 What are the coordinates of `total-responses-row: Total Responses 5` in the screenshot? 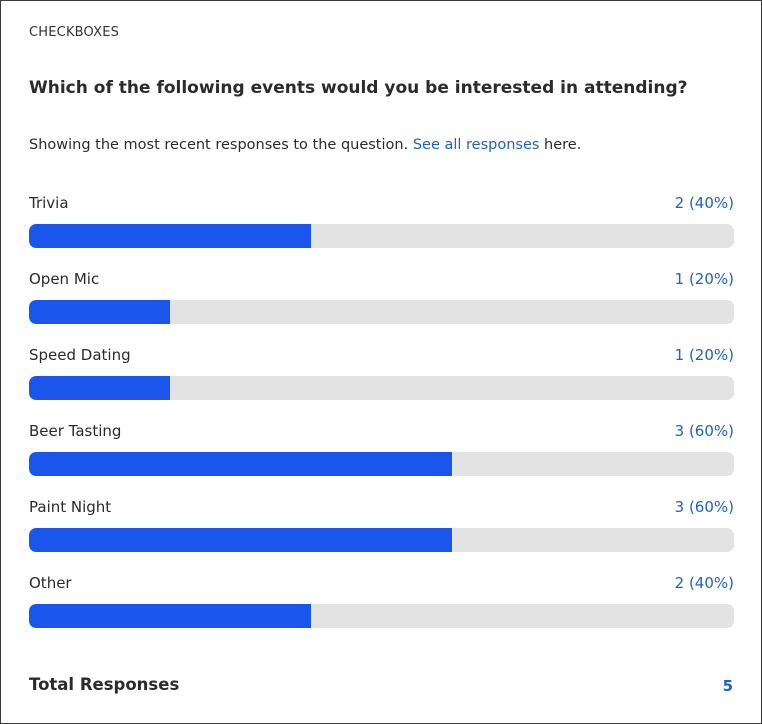 It's located at (381, 687).